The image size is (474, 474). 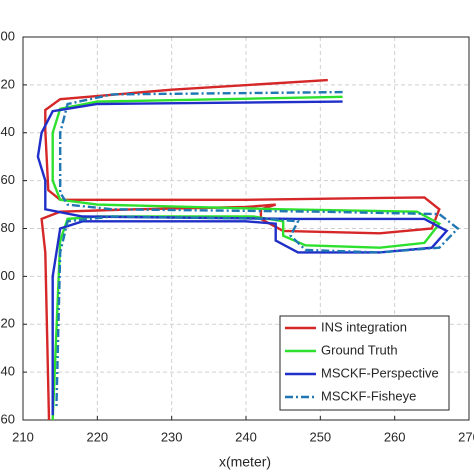 What do you see at coordinates (23, 436) in the screenshot?
I see `x-tick-label: 210` at bounding box center [23, 436].